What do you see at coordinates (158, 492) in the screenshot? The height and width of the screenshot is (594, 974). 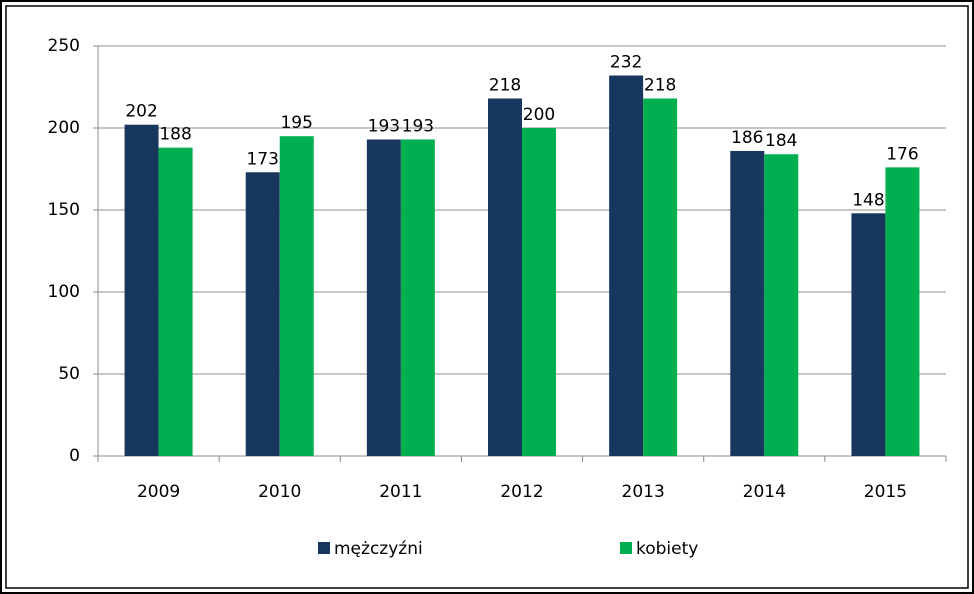 I see `x-tick-label: 2009` at bounding box center [158, 492].